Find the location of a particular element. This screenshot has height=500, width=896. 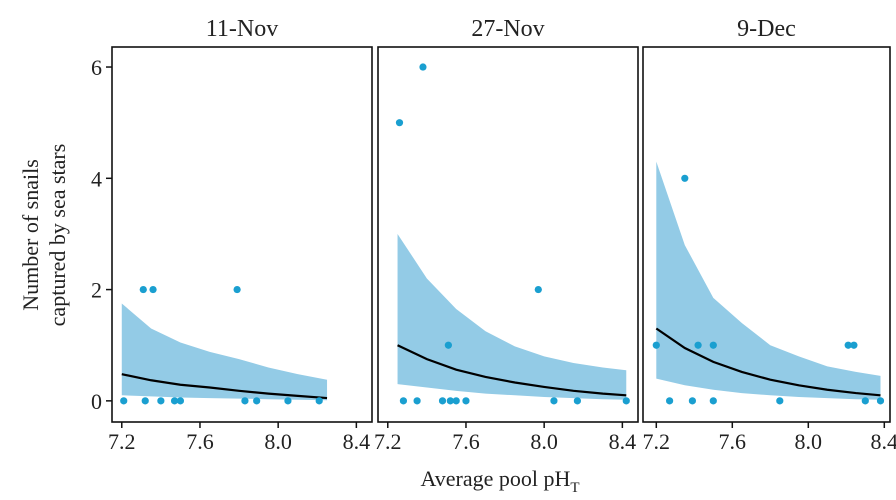

x-label: Average pool pHT is located at coordinates (499, 480).